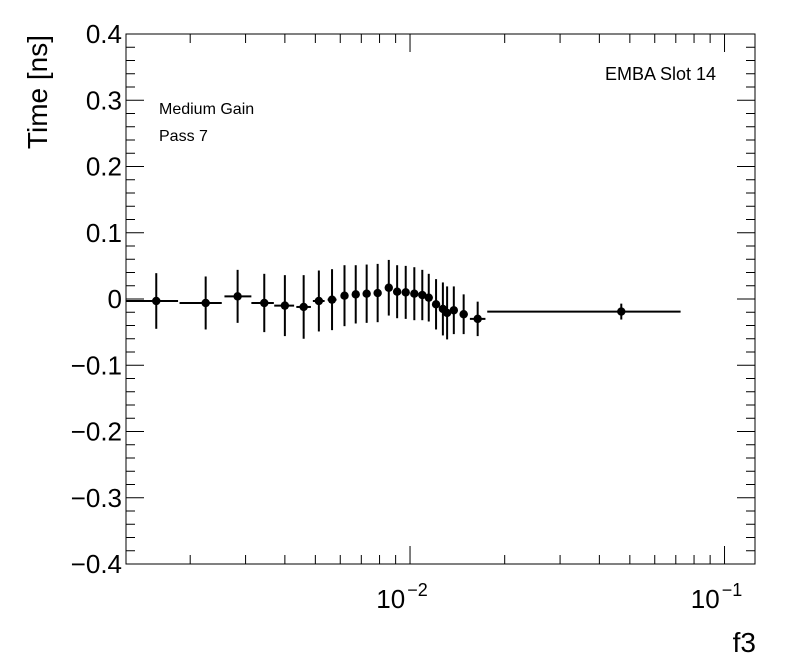 This screenshot has width=796, height=672. What do you see at coordinates (716, 597) in the screenshot?
I see `x-tick-label: 10 −1` at bounding box center [716, 597].